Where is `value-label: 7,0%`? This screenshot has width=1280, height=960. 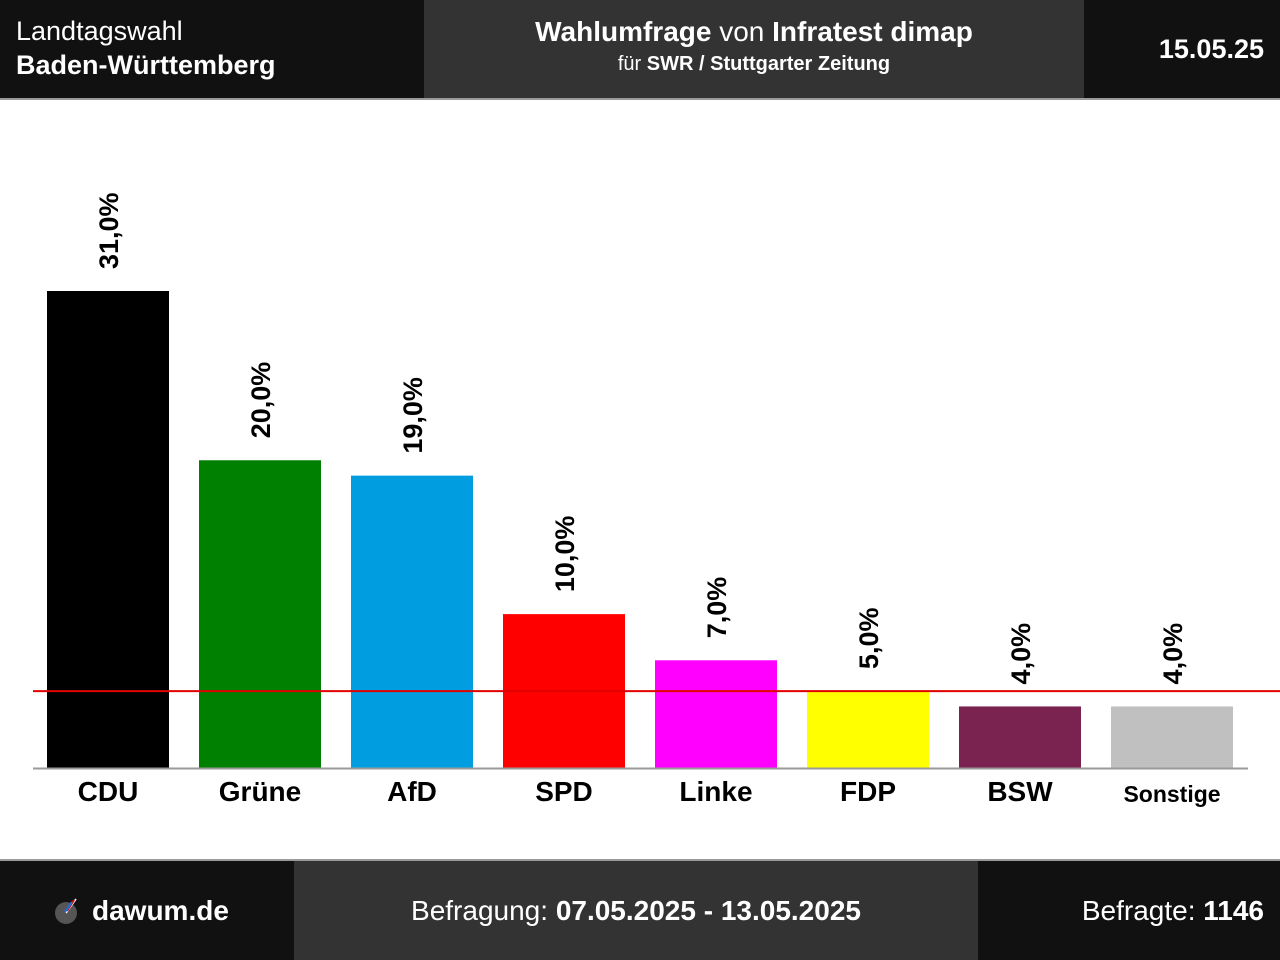 value-label: 7,0% is located at coordinates (717, 608).